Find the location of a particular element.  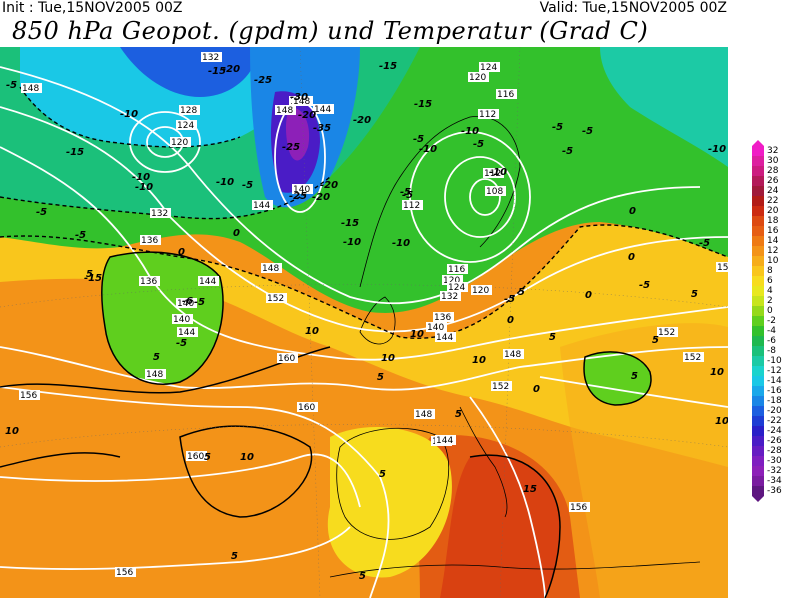

temperature-region-trough-deep is located at coordinates (297, 134).